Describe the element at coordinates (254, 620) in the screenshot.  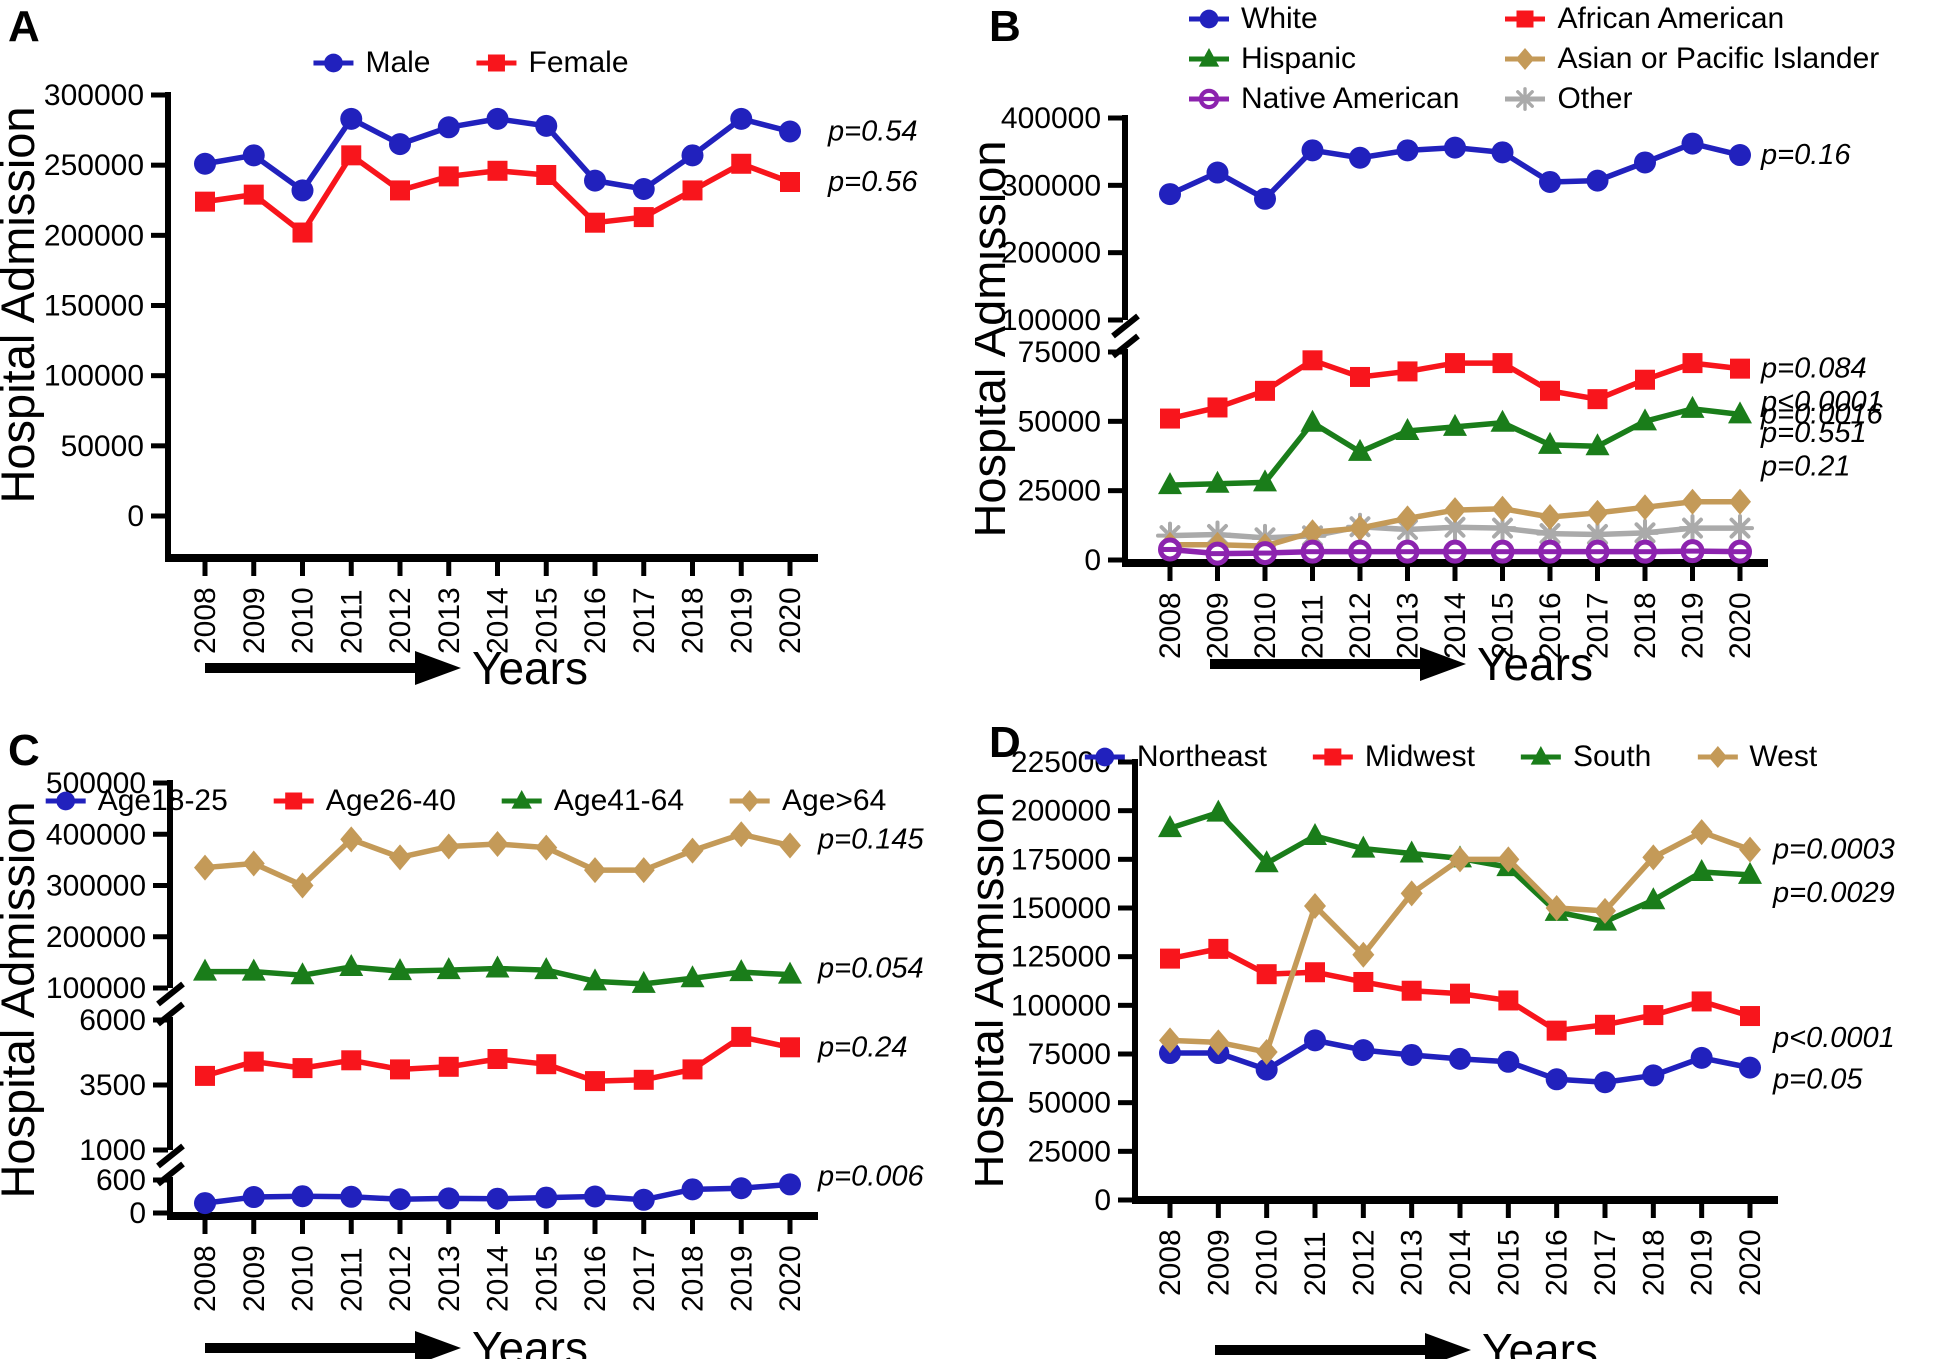
I see `x-tick-label: 2009` at that location.